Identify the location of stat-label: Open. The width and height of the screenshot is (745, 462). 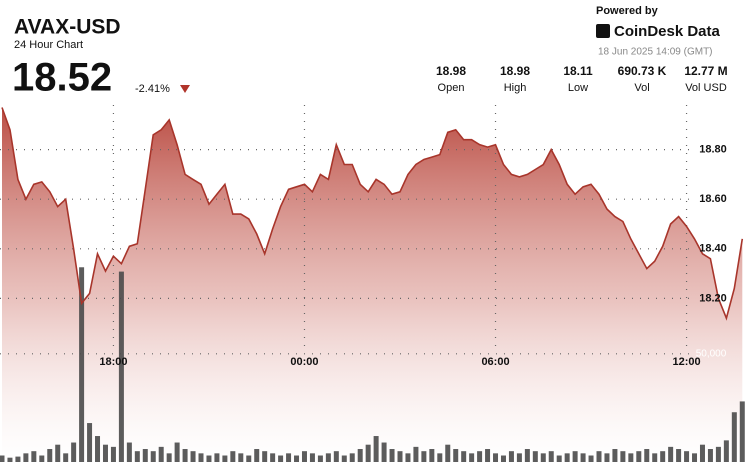
(451, 88).